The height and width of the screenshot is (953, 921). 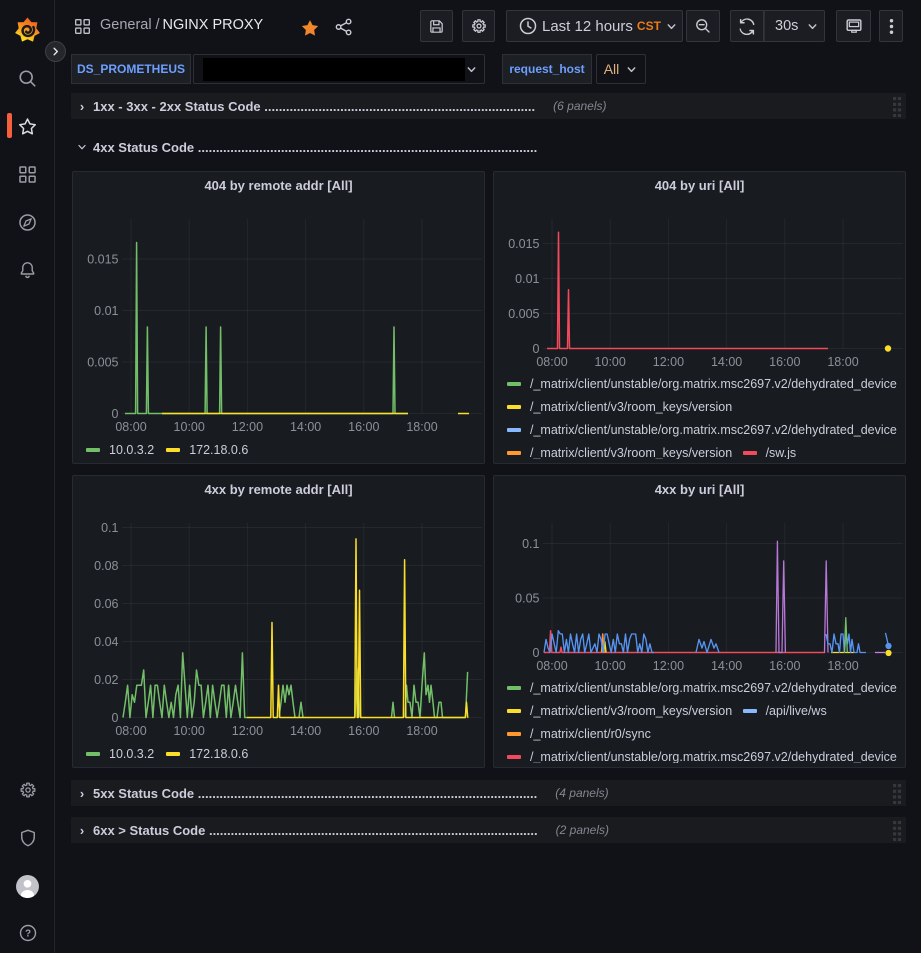 What do you see at coordinates (106, 566) in the screenshot?
I see `svg-text: 0.08` at bounding box center [106, 566].